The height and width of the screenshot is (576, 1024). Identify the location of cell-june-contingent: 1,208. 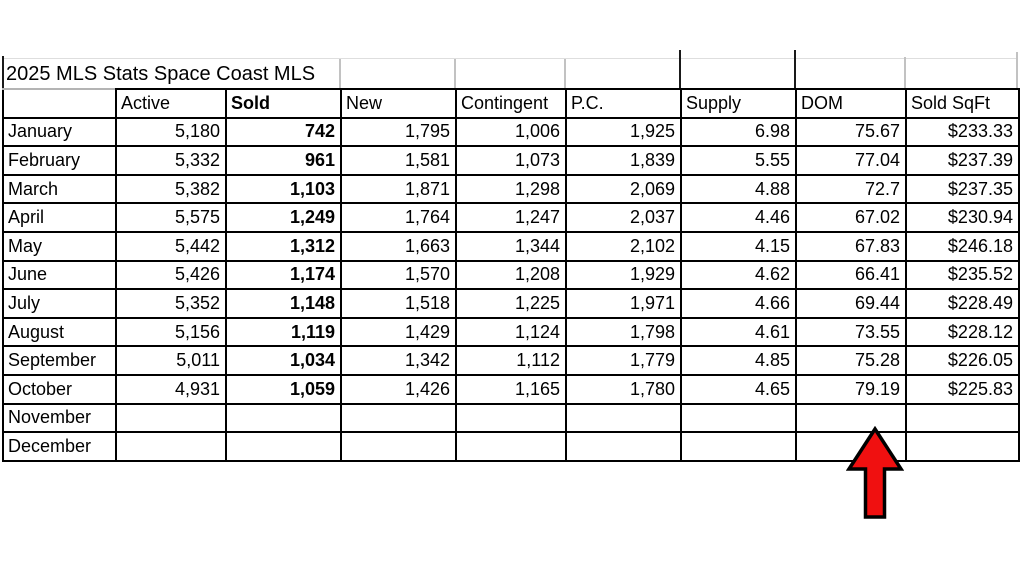
(511, 275).